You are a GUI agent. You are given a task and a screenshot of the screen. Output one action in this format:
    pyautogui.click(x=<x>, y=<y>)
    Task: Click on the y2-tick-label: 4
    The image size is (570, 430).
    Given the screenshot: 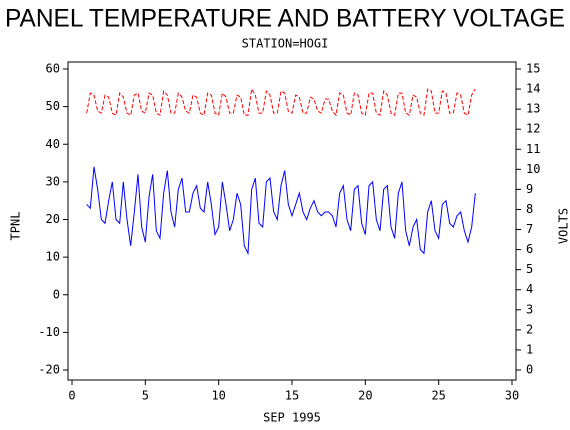 What is the action you would take?
    pyautogui.click(x=529, y=289)
    